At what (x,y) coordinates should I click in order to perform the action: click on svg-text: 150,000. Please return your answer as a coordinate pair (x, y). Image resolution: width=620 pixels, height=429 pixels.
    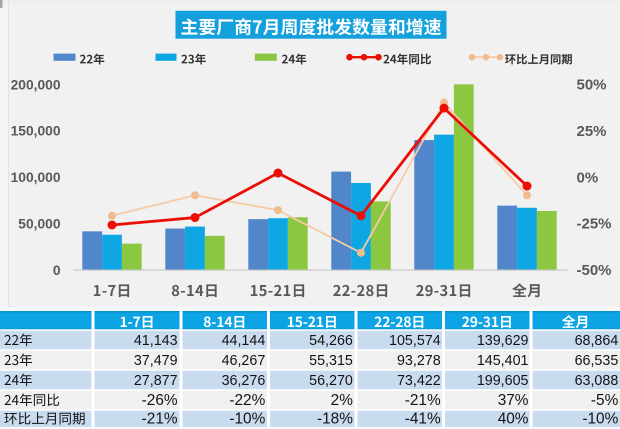
    Looking at the image, I should click on (36, 131).